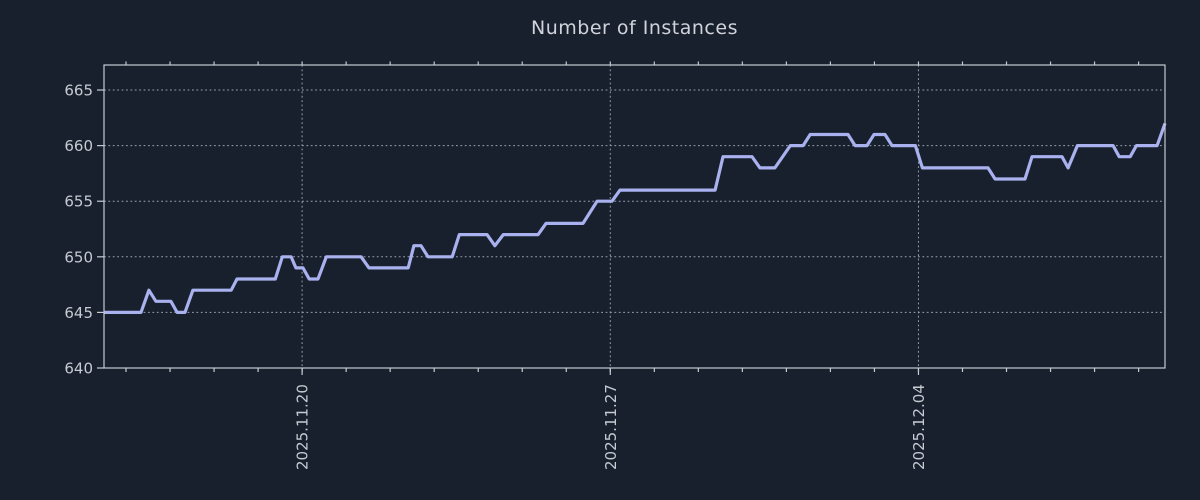 The height and width of the screenshot is (500, 1200). Describe the element at coordinates (611, 427) in the screenshot. I see `x-tick-label: 2025.11.27` at that location.